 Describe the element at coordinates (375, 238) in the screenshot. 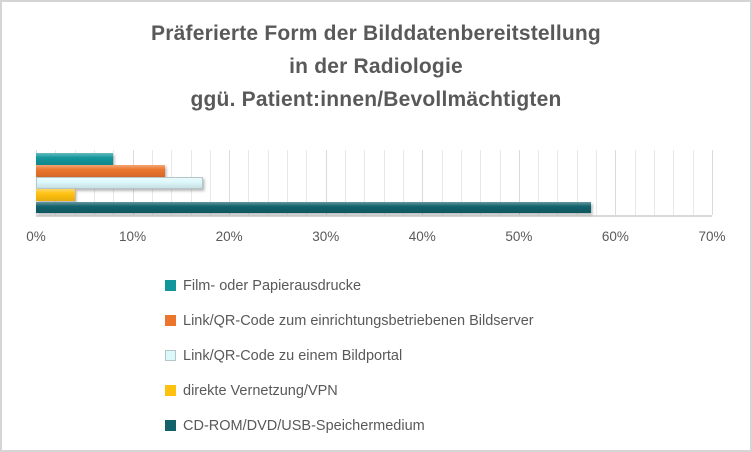

I see `x-axis-tick-labels: 0% 10% 20% 30% 40% 50% 60% 70%` at that location.